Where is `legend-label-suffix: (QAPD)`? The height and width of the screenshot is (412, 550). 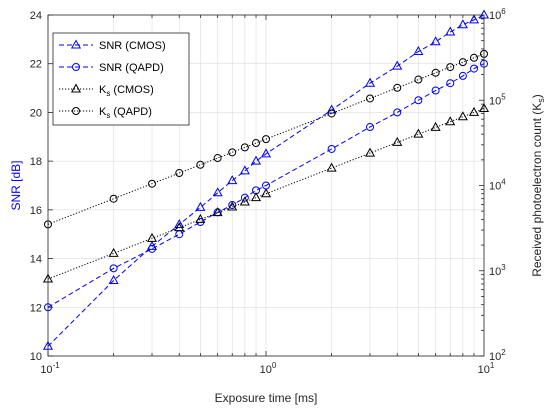
legend-label-suffix: (QAPD) is located at coordinates (131, 112).